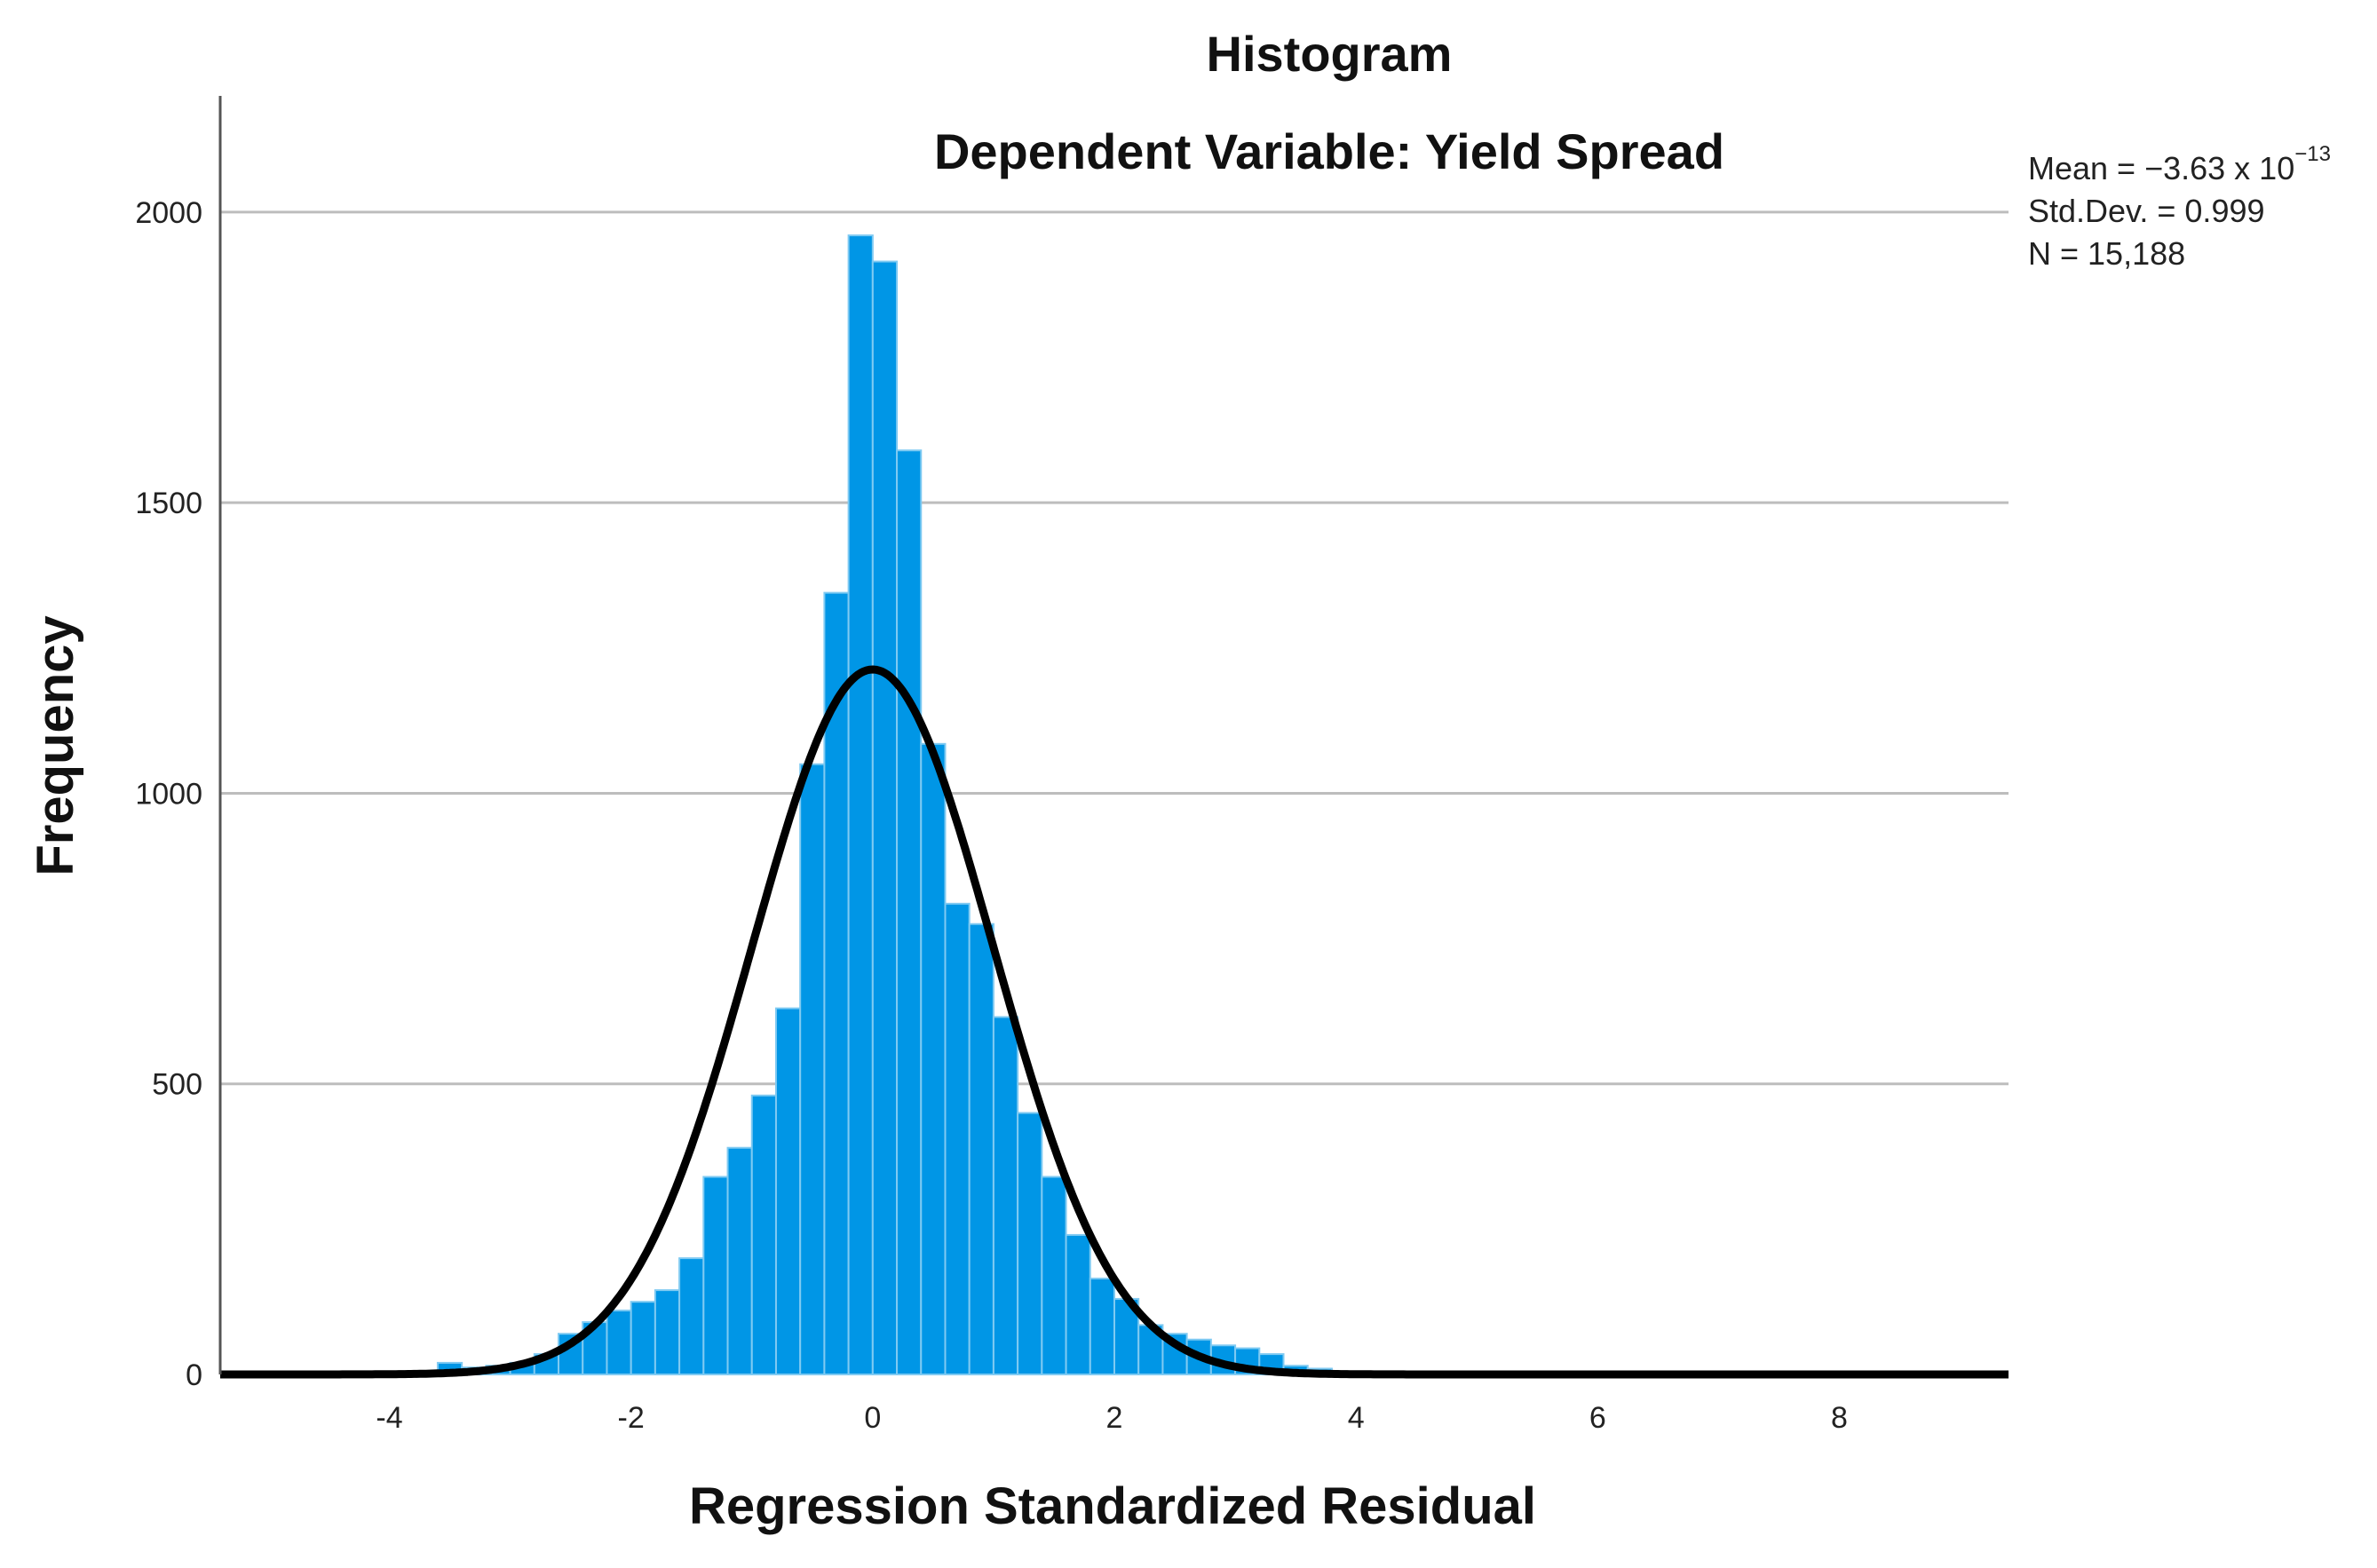 Image resolution: width=2377 pixels, height=1568 pixels. What do you see at coordinates (1357, 1418) in the screenshot?
I see `x-tick-label: 4` at bounding box center [1357, 1418].